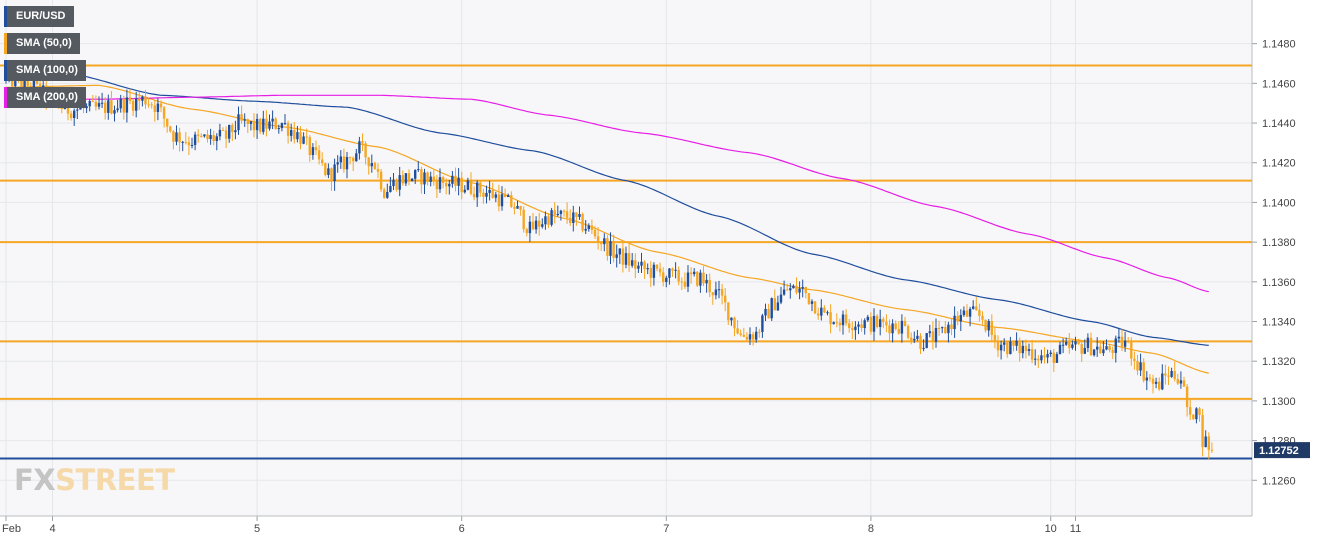  What do you see at coordinates (1279, 243) in the screenshot?
I see `y-tick-label: 1.1380` at bounding box center [1279, 243].